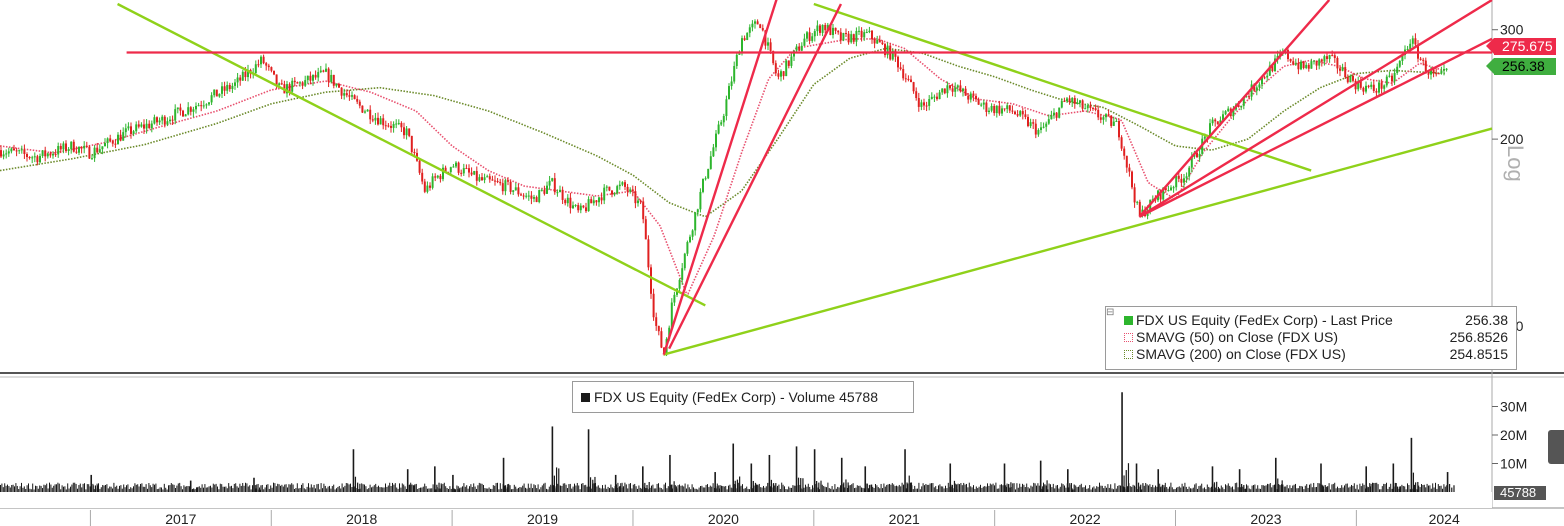 This screenshot has width=1564, height=526. Describe the element at coordinates (1556, 447) in the screenshot. I see `volume-scale-tab` at that location.